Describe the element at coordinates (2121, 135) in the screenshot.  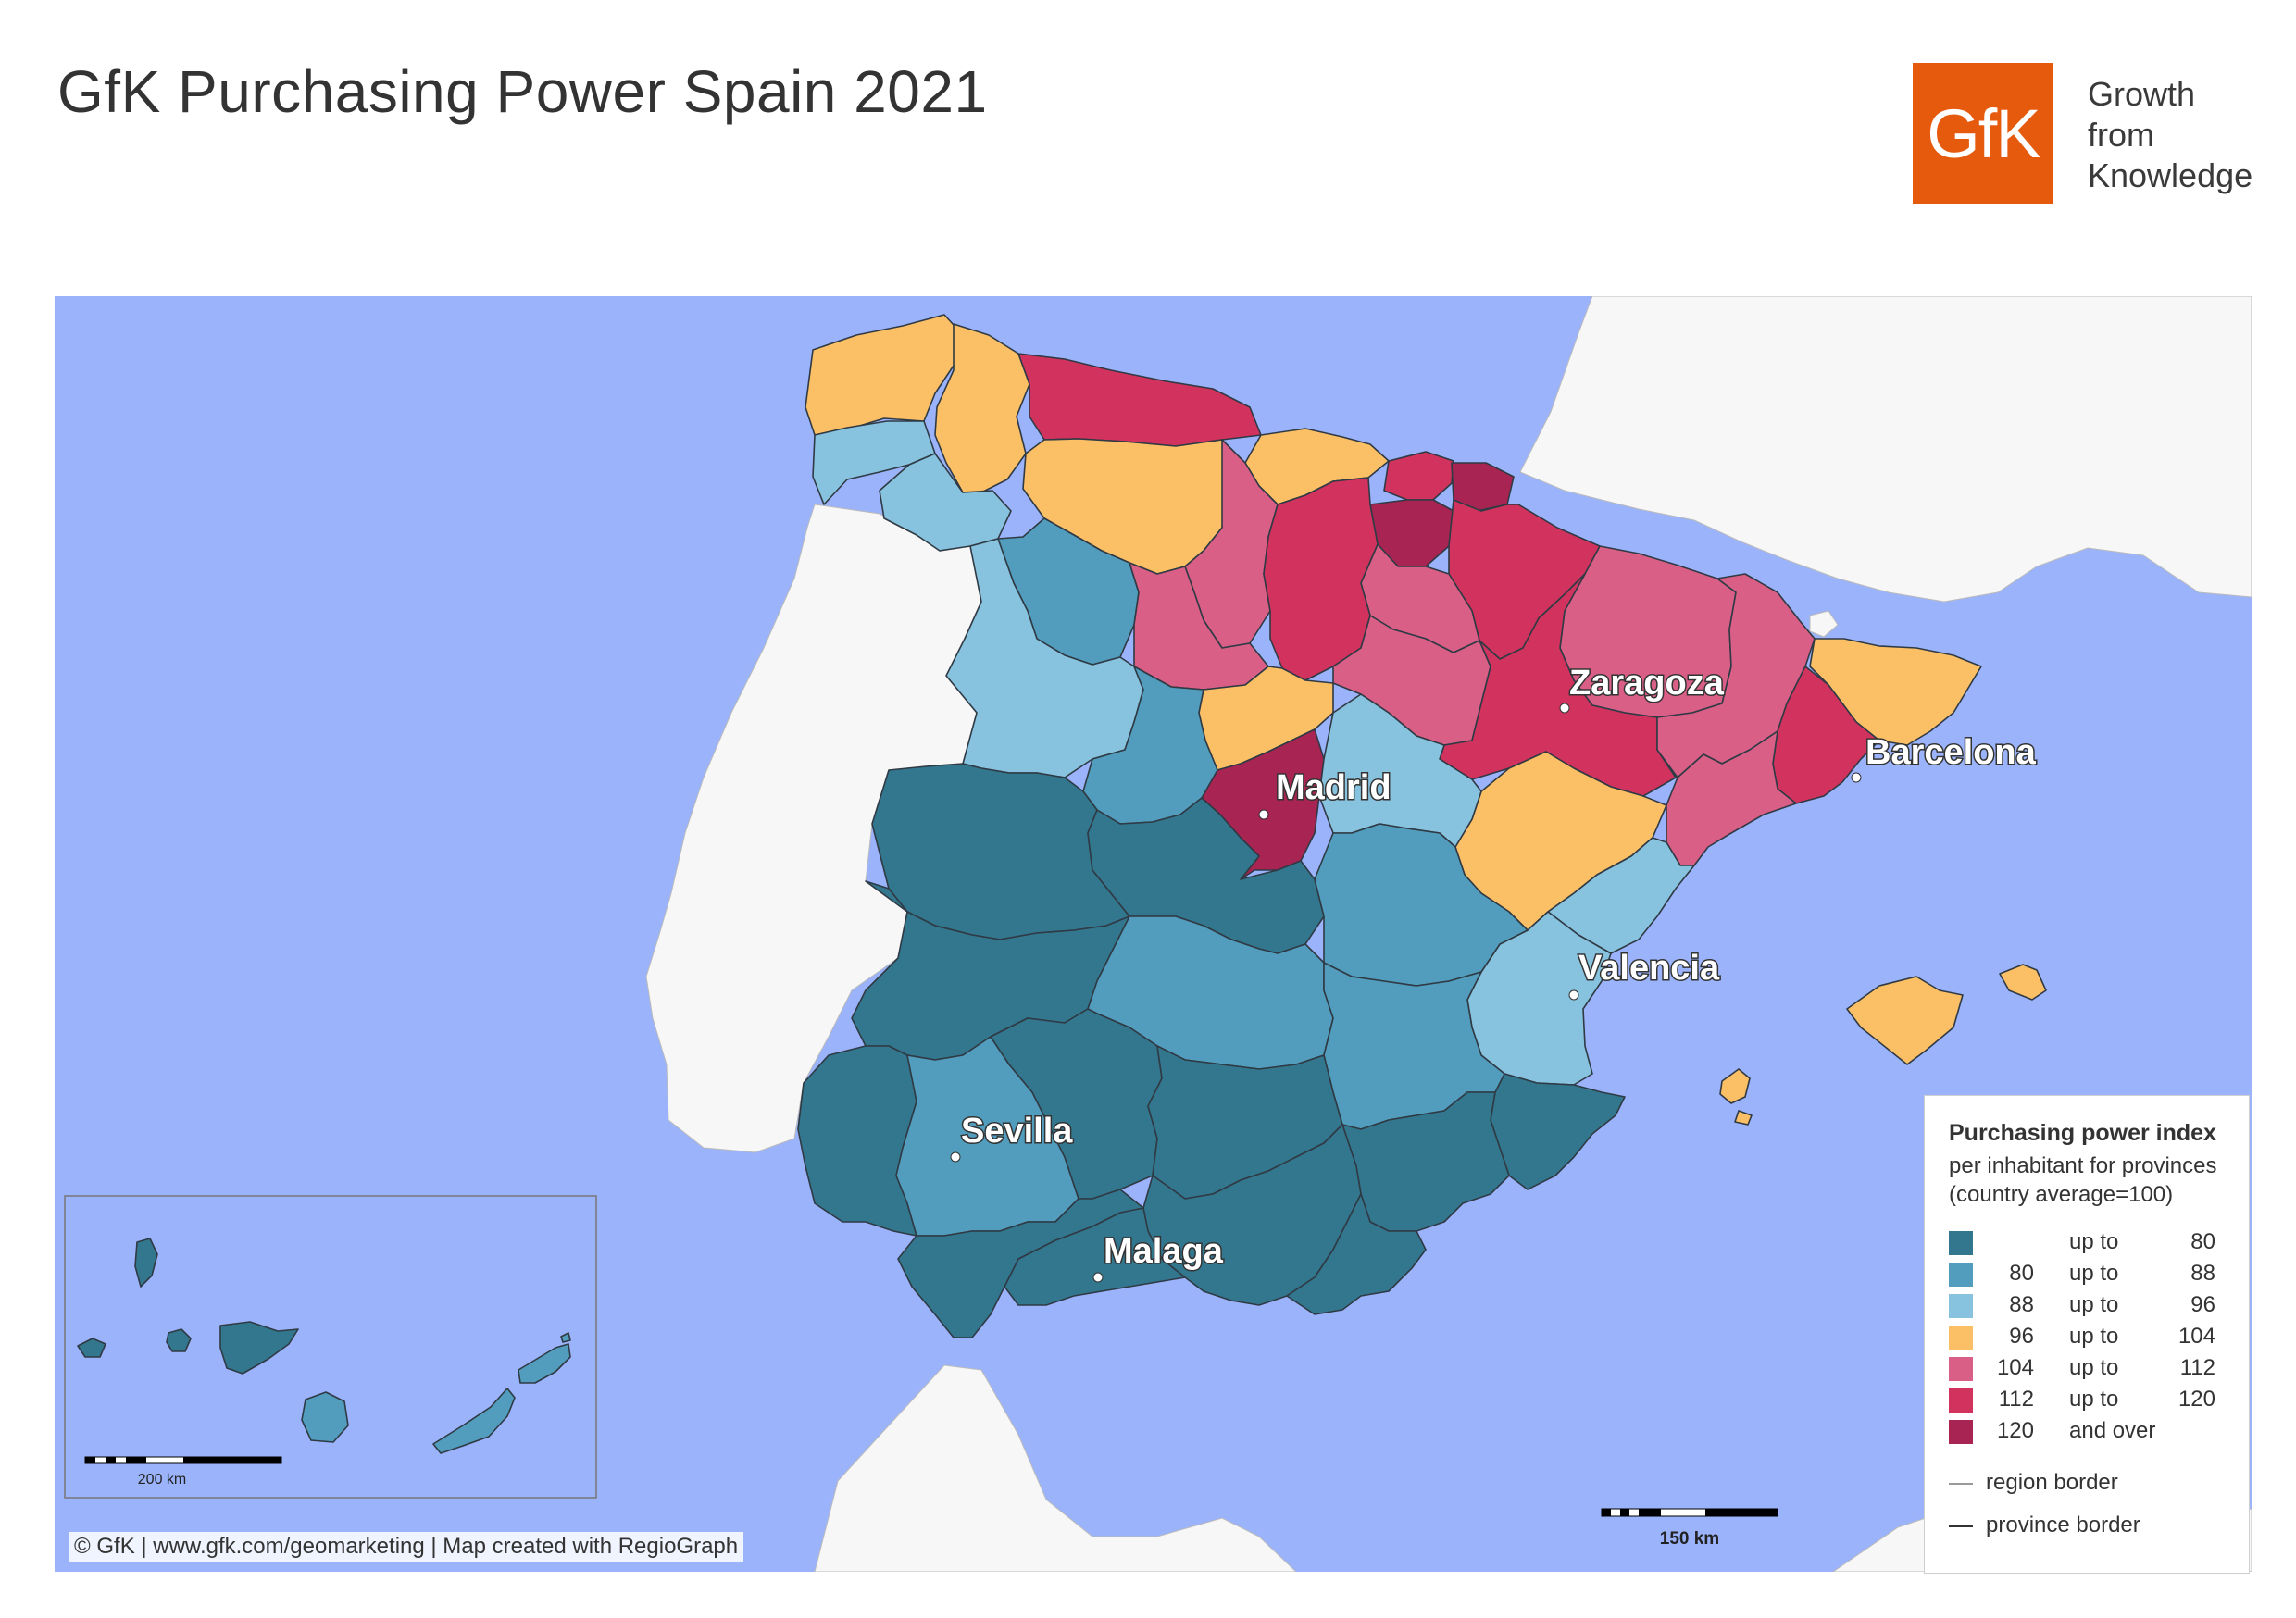
I see `tagline-line: from` at that location.